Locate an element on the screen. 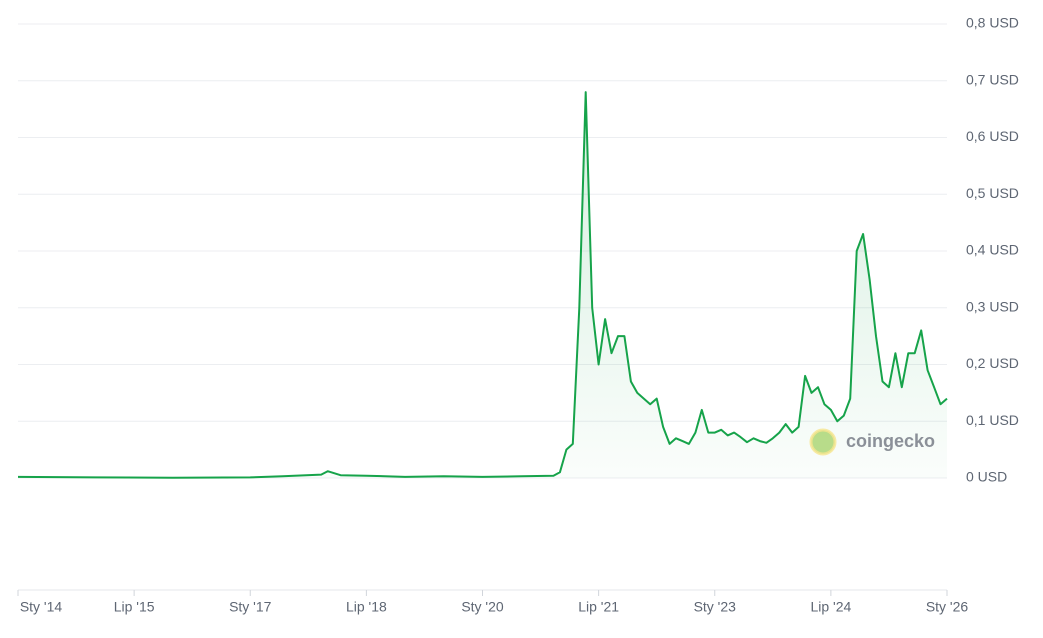 The image size is (1043, 638). x-tick-label: Sty '20 is located at coordinates (482, 607).